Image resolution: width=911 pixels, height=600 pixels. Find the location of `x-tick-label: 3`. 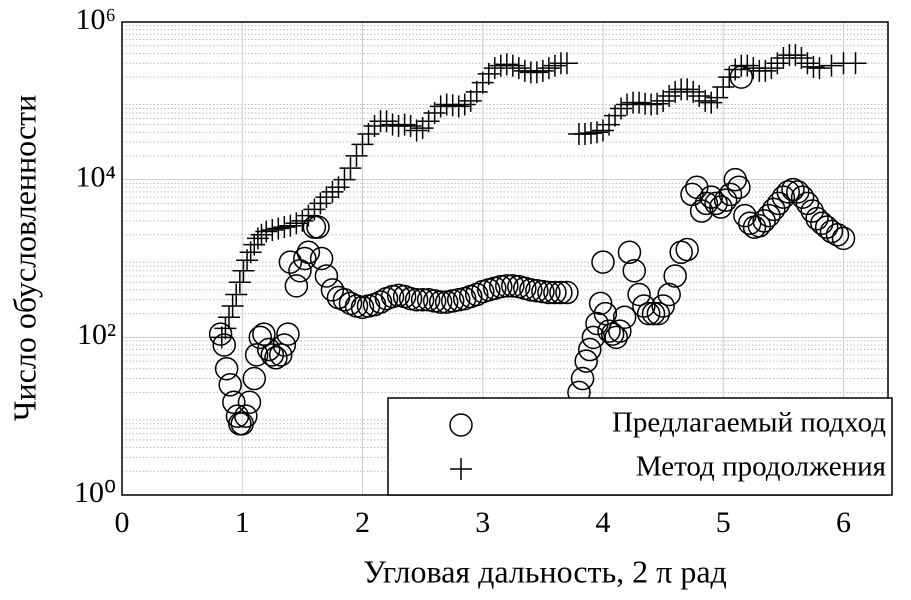

x-tick-label: 3 is located at coordinates (482, 522).